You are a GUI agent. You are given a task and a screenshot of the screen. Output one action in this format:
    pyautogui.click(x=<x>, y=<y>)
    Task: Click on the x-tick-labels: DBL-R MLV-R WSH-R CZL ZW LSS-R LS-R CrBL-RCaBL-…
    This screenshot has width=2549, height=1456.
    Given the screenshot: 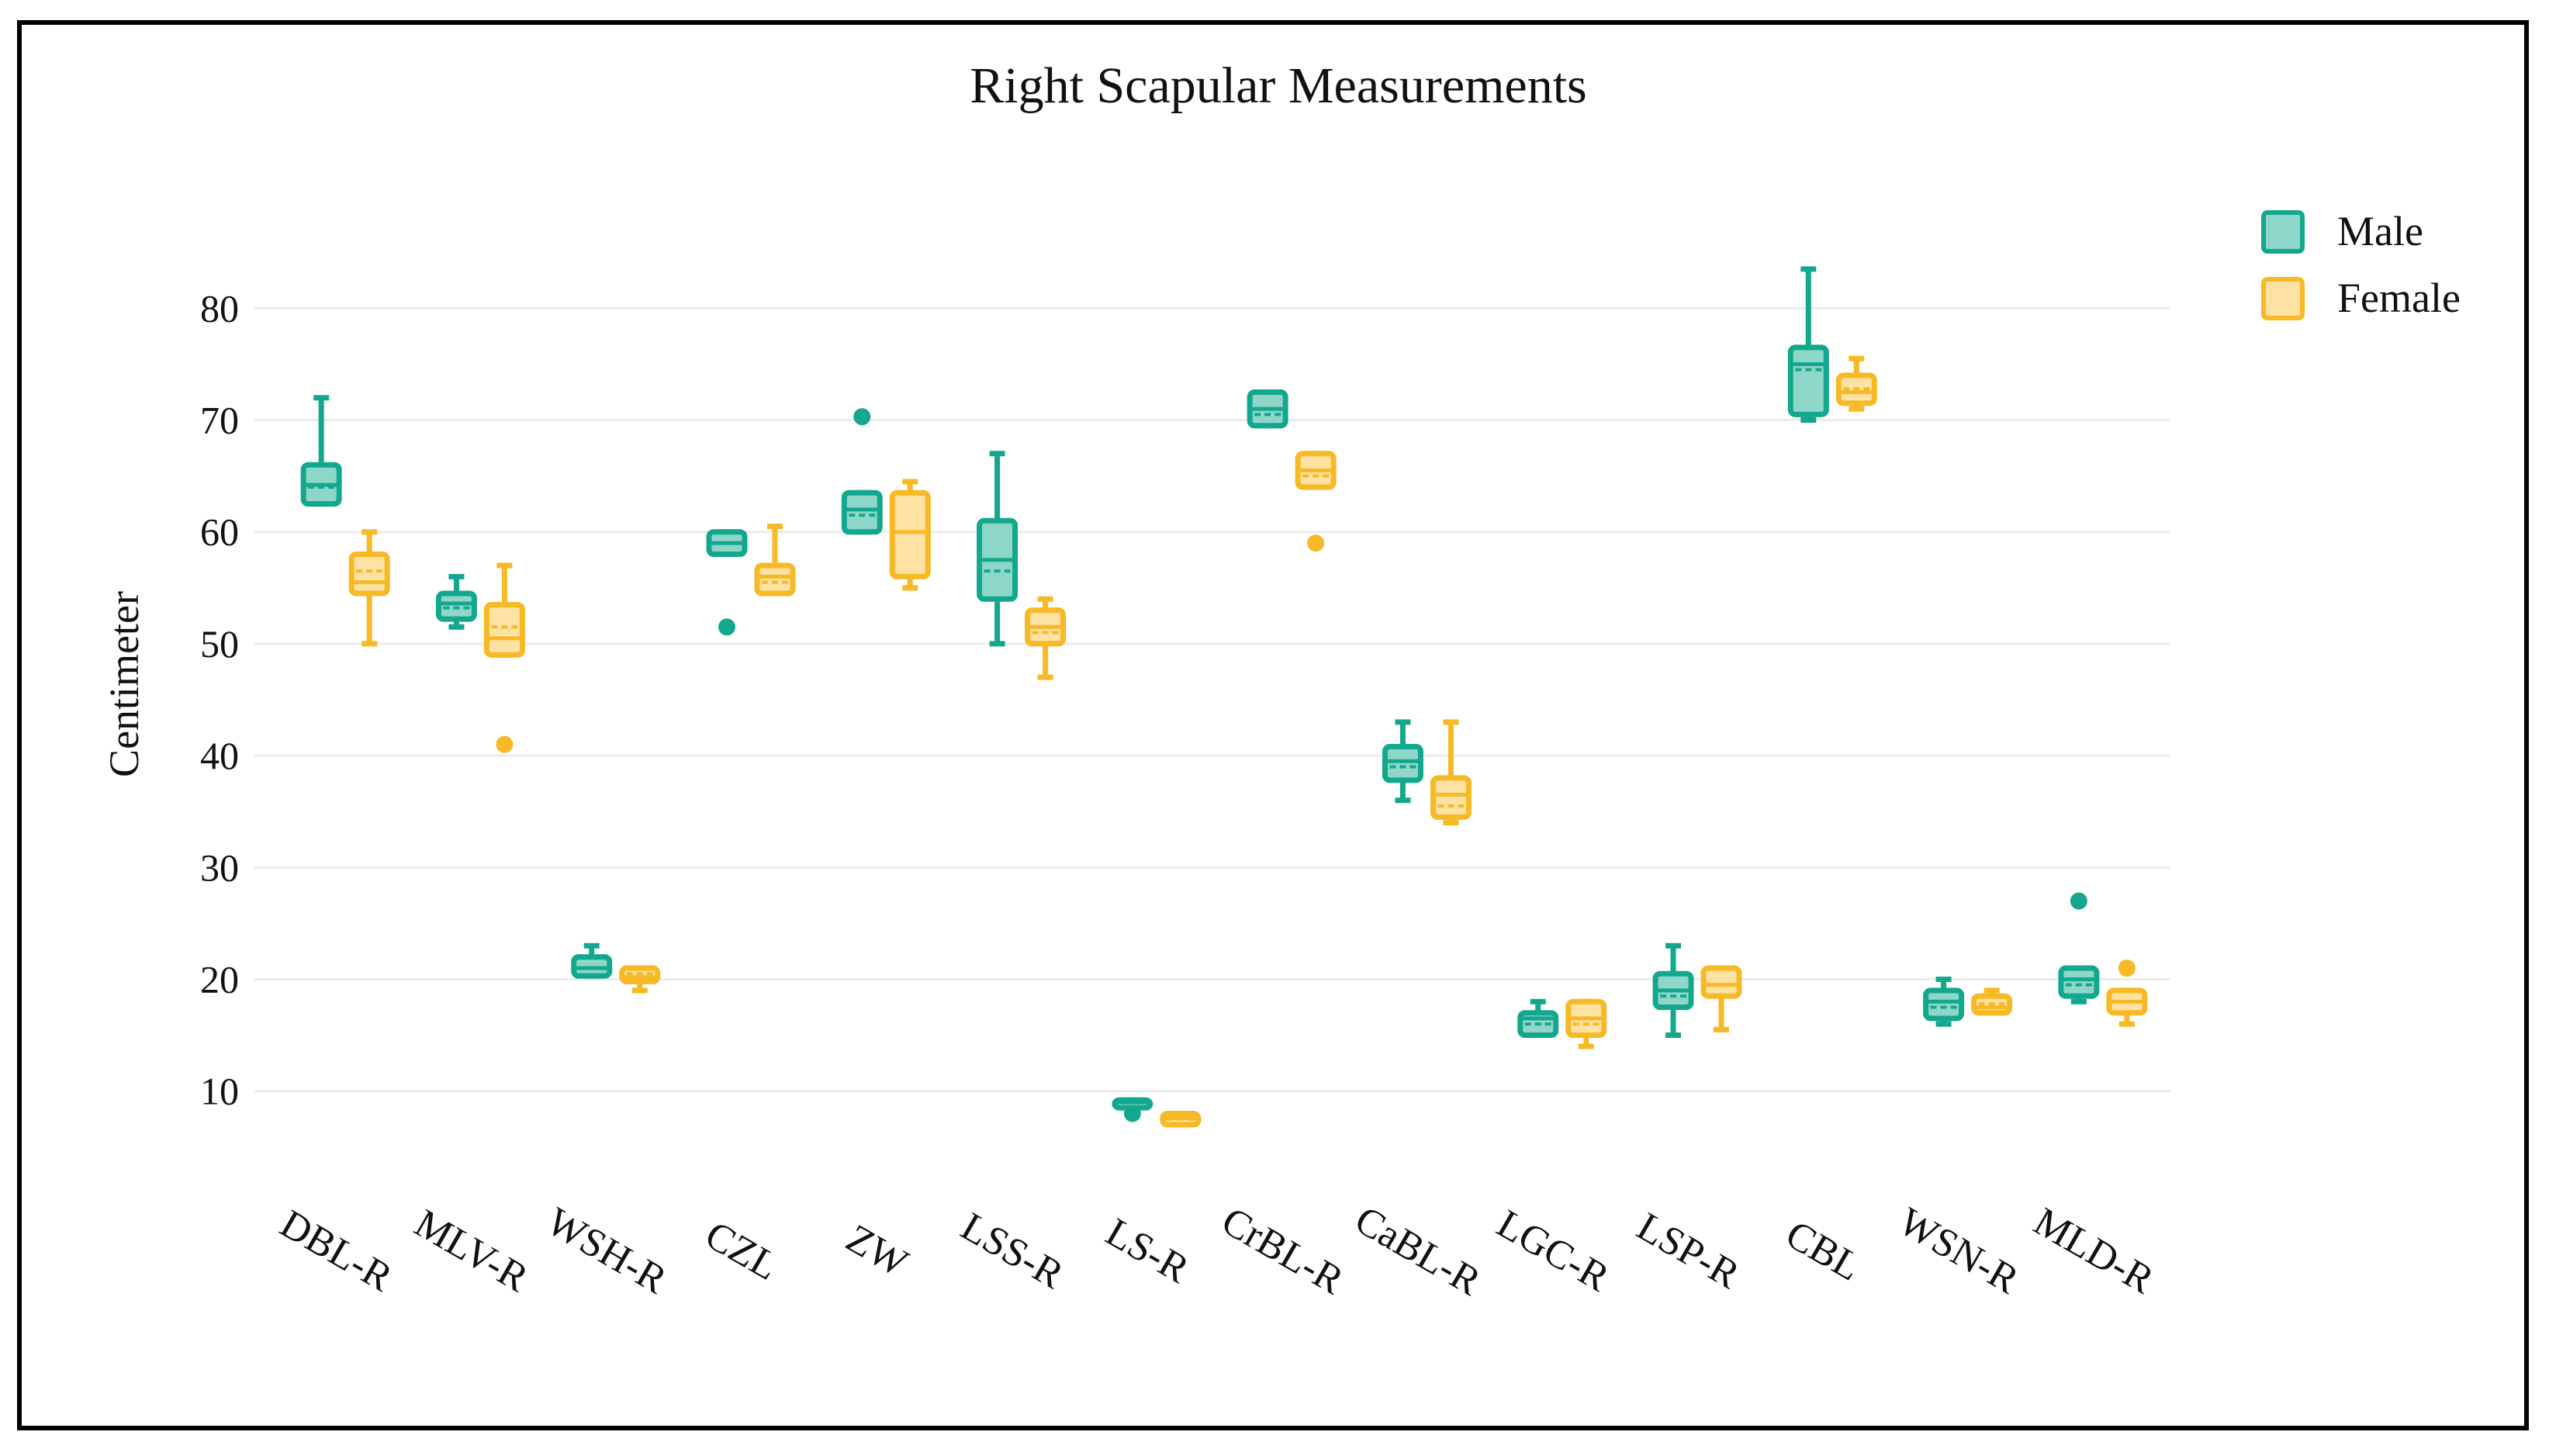 What is the action you would take?
    pyautogui.click(x=1217, y=1251)
    